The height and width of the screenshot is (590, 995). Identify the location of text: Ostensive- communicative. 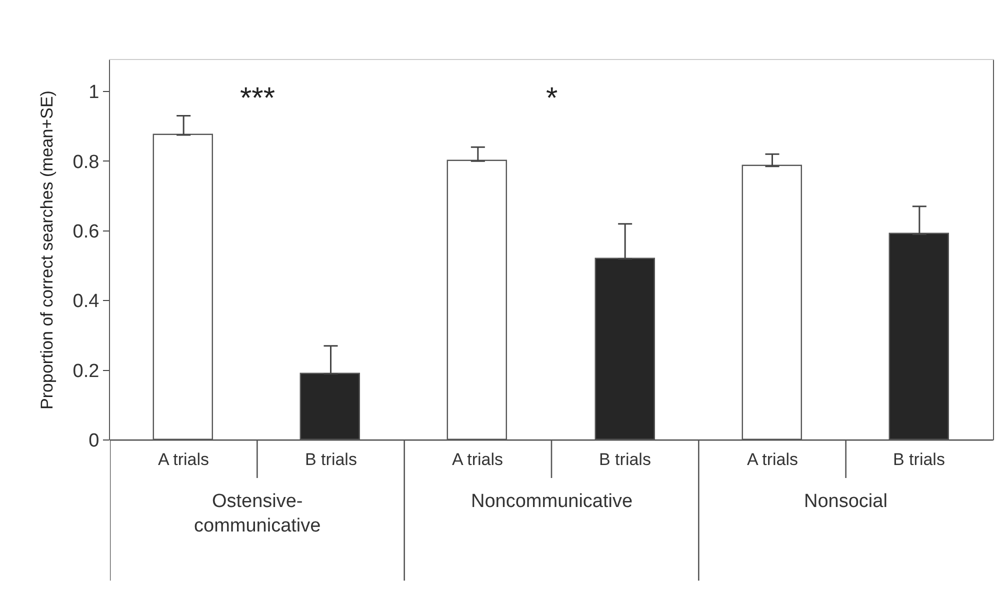
(257, 514).